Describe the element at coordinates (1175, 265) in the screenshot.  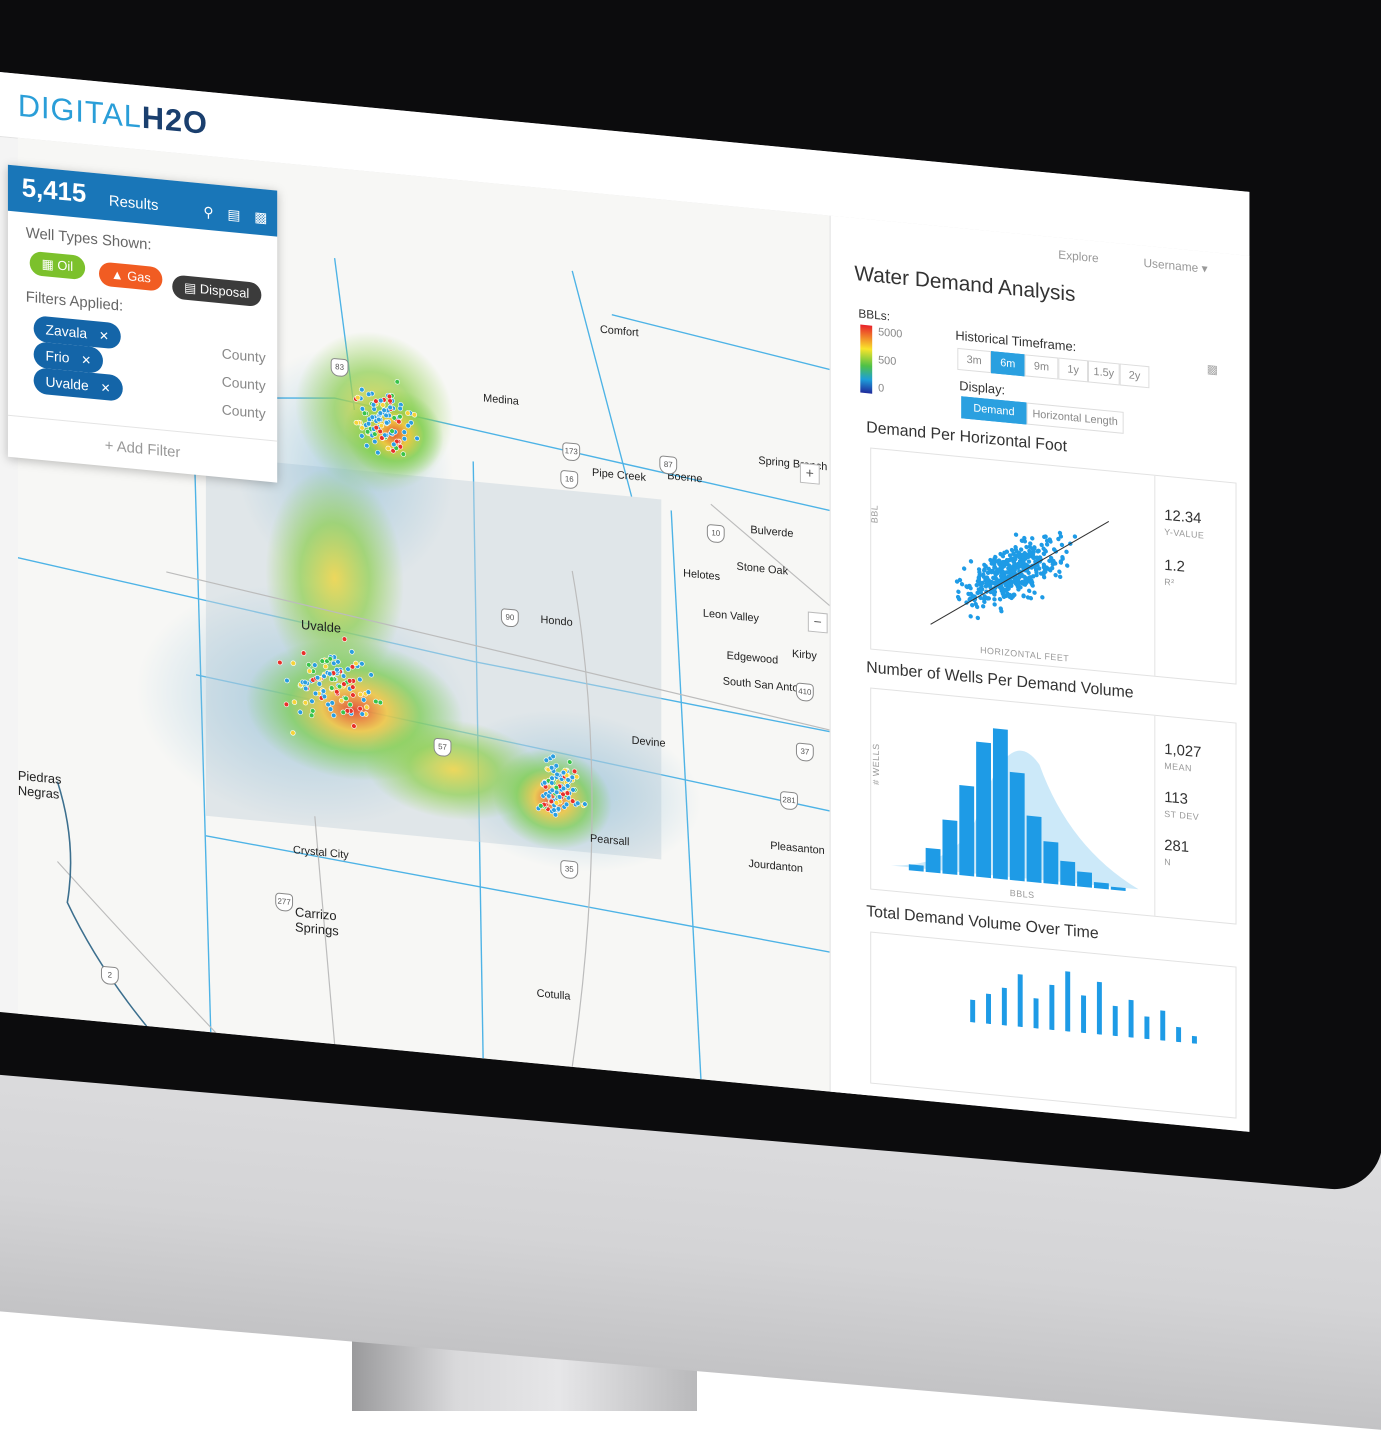
I see `nav-username: Username ▾` at that location.